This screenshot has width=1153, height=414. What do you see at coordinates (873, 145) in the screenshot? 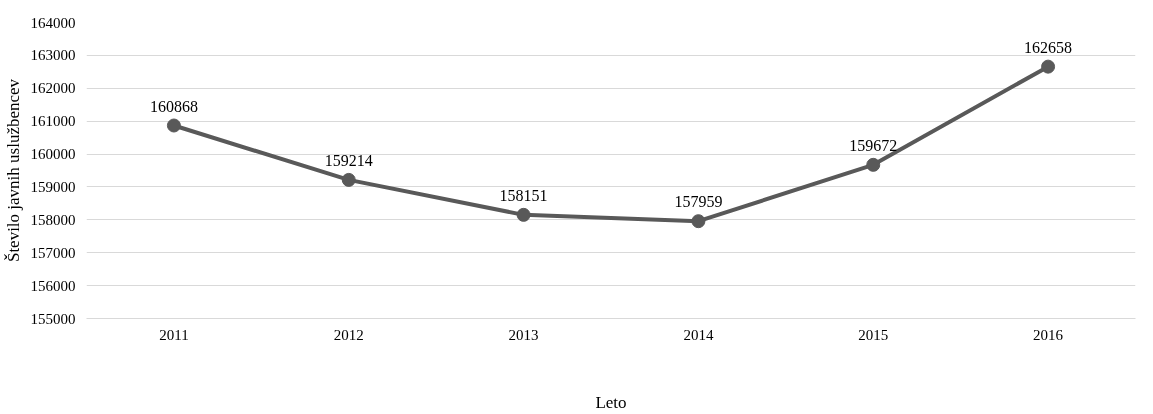
I see `data-label: 159672` at bounding box center [873, 145].